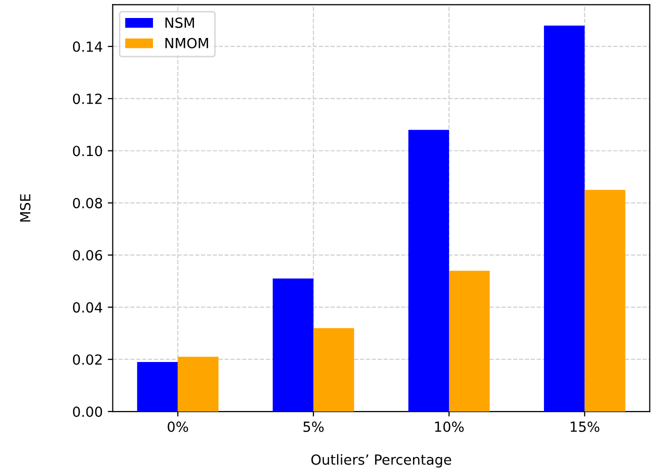  I want to click on y-axis-title: MSE, so click(25, 208).